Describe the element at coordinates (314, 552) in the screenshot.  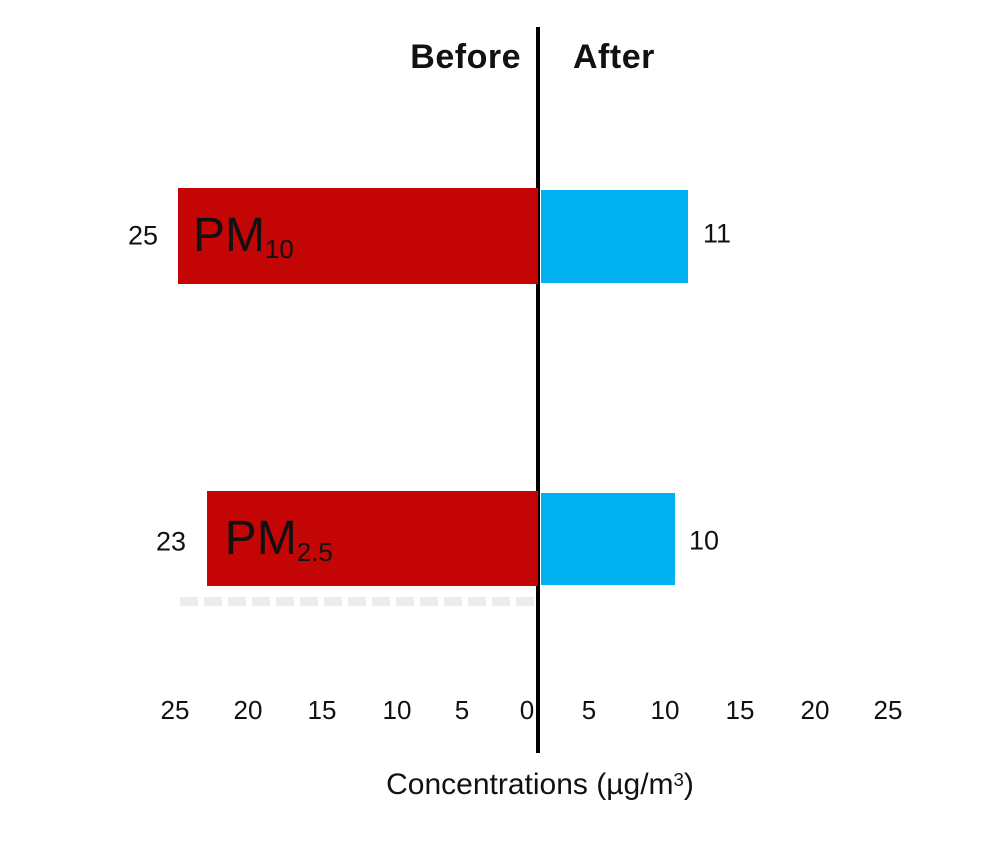
I see `pm25-subscript: 2.5` at that location.